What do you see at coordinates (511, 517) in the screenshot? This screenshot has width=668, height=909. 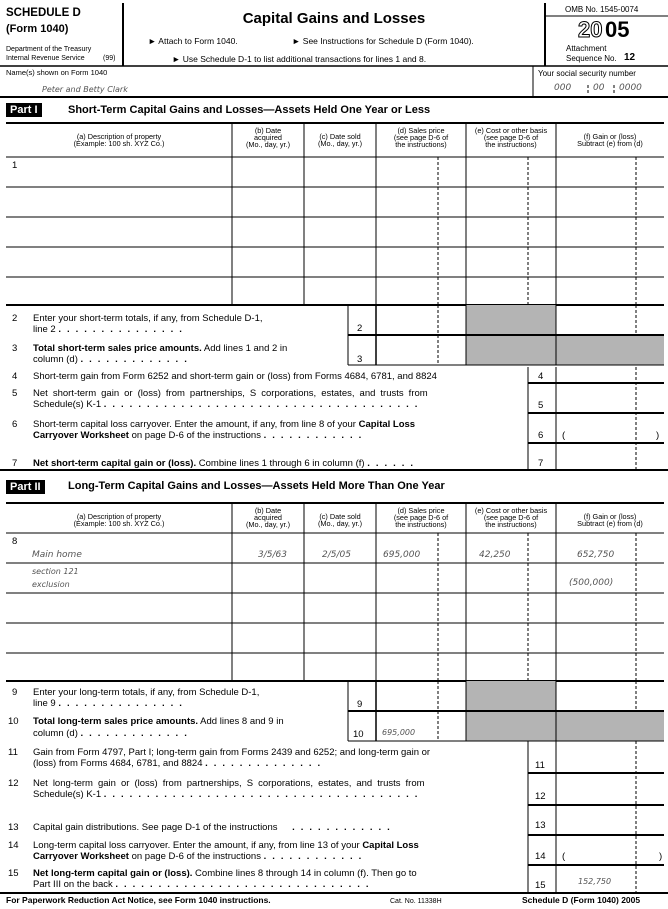 I see `column-header-e: (see page D-6 of` at bounding box center [511, 517].